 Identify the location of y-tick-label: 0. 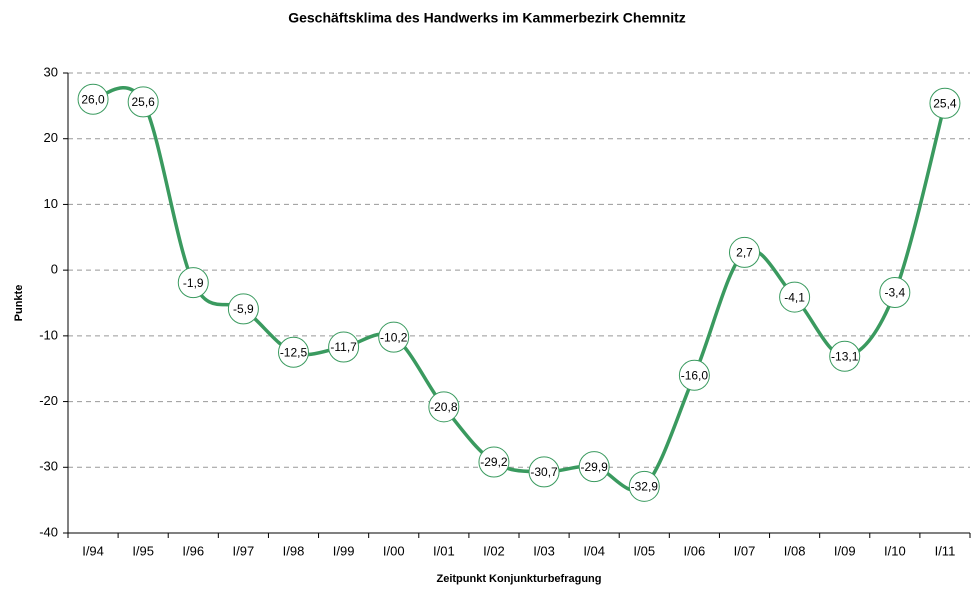
(54, 269).